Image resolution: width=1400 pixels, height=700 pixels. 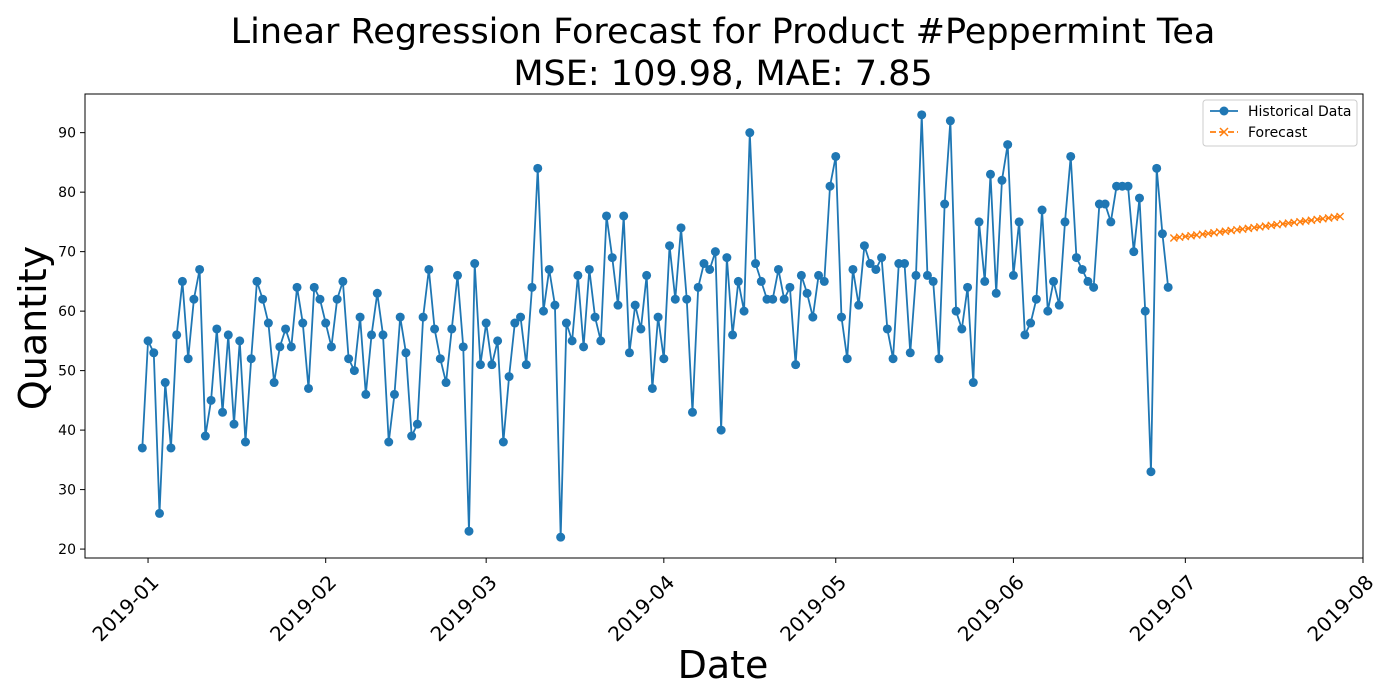 What do you see at coordinates (723, 665) in the screenshot?
I see `x-axis-label: Date` at bounding box center [723, 665].